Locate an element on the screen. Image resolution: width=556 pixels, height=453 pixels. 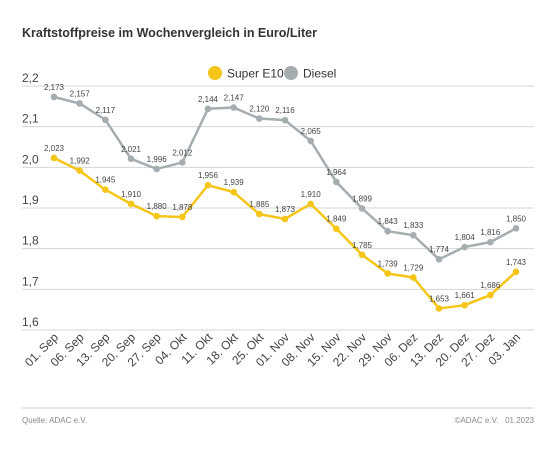
y-tick-label: 2,1 is located at coordinates (30, 119).